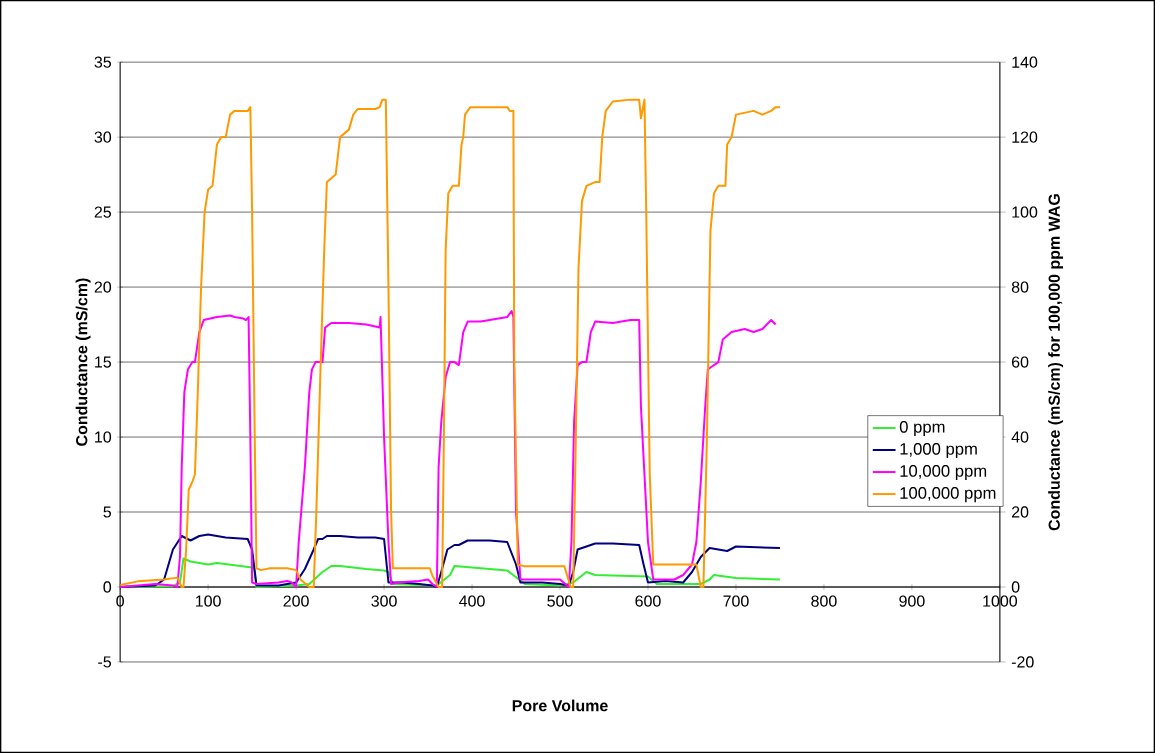 Image resolution: width=1155 pixels, height=753 pixels. What do you see at coordinates (1020, 287) in the screenshot?
I see `y2-tick-label: 80` at bounding box center [1020, 287].